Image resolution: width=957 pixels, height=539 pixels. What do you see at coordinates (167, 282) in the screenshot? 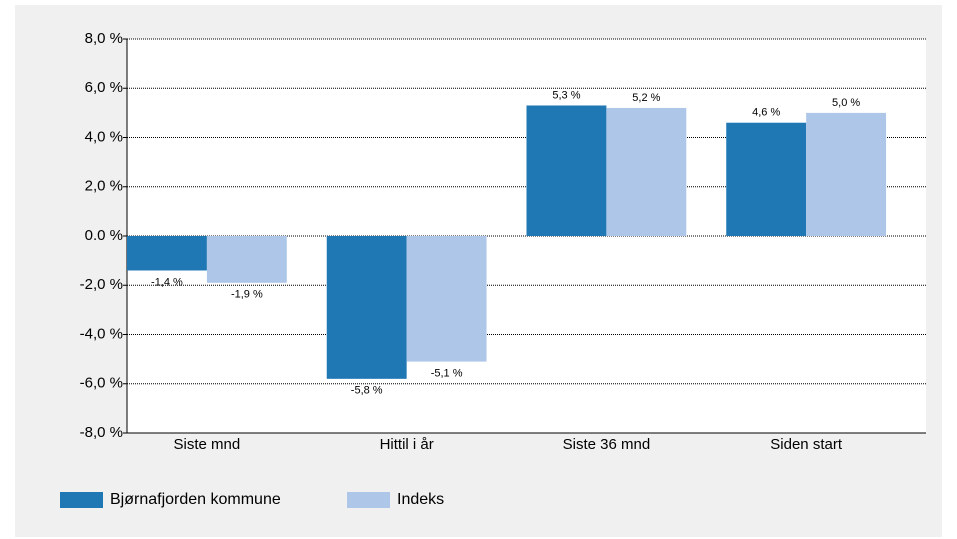
I see `value-label: -1,4 %` at bounding box center [167, 282].